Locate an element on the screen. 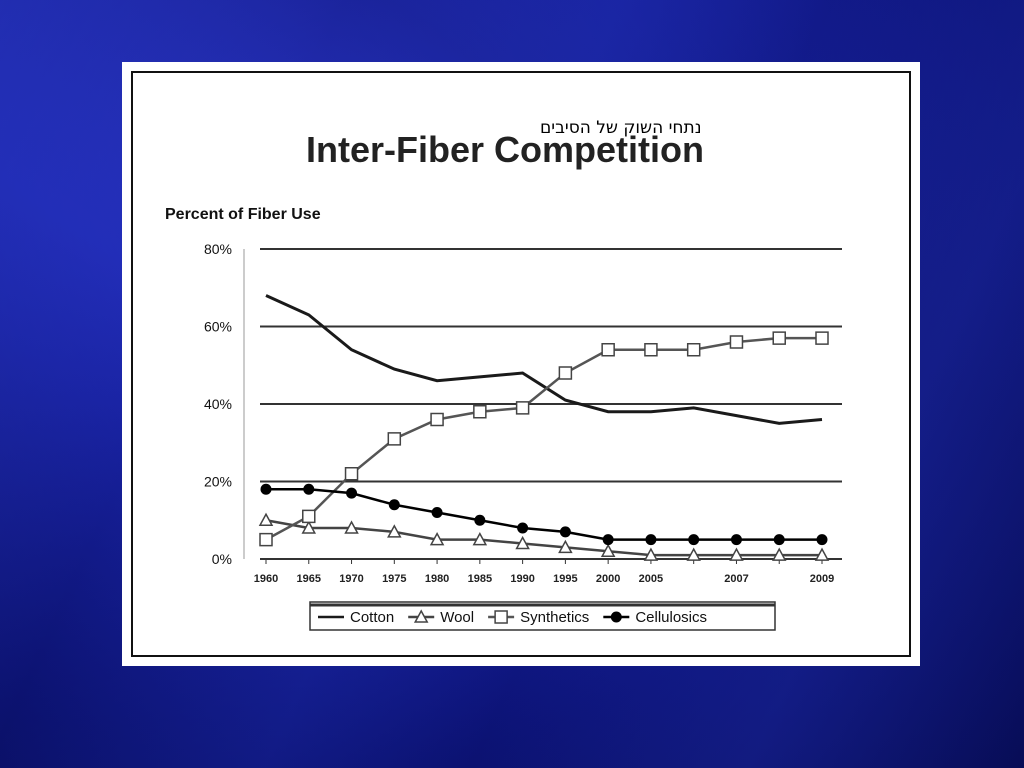 The width and height of the screenshot is (1024, 768). series-cotton is located at coordinates (544, 359).